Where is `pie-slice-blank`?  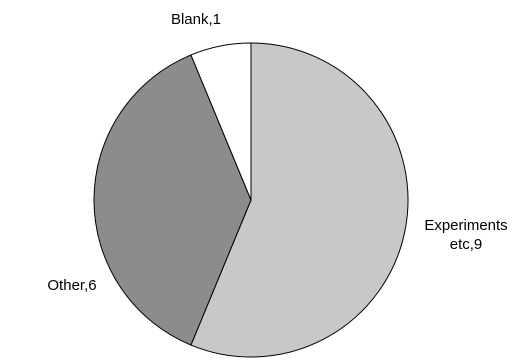
pie-slice-blank is located at coordinates (221, 121).